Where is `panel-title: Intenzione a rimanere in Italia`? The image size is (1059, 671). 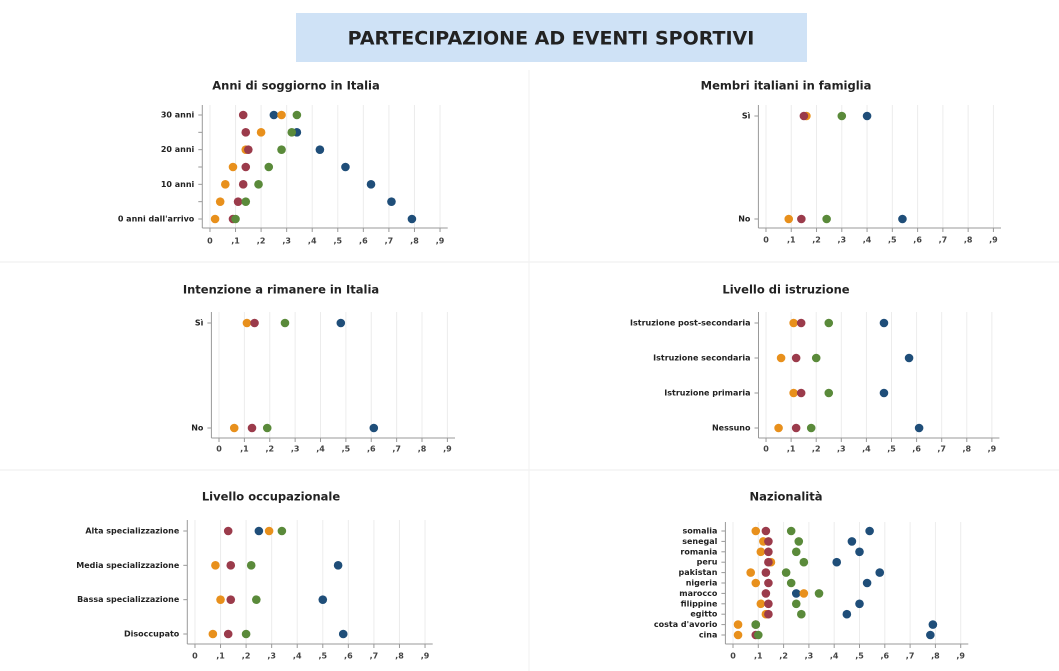 panel-title: Intenzione a rimanere in Italia is located at coordinates (281, 290).